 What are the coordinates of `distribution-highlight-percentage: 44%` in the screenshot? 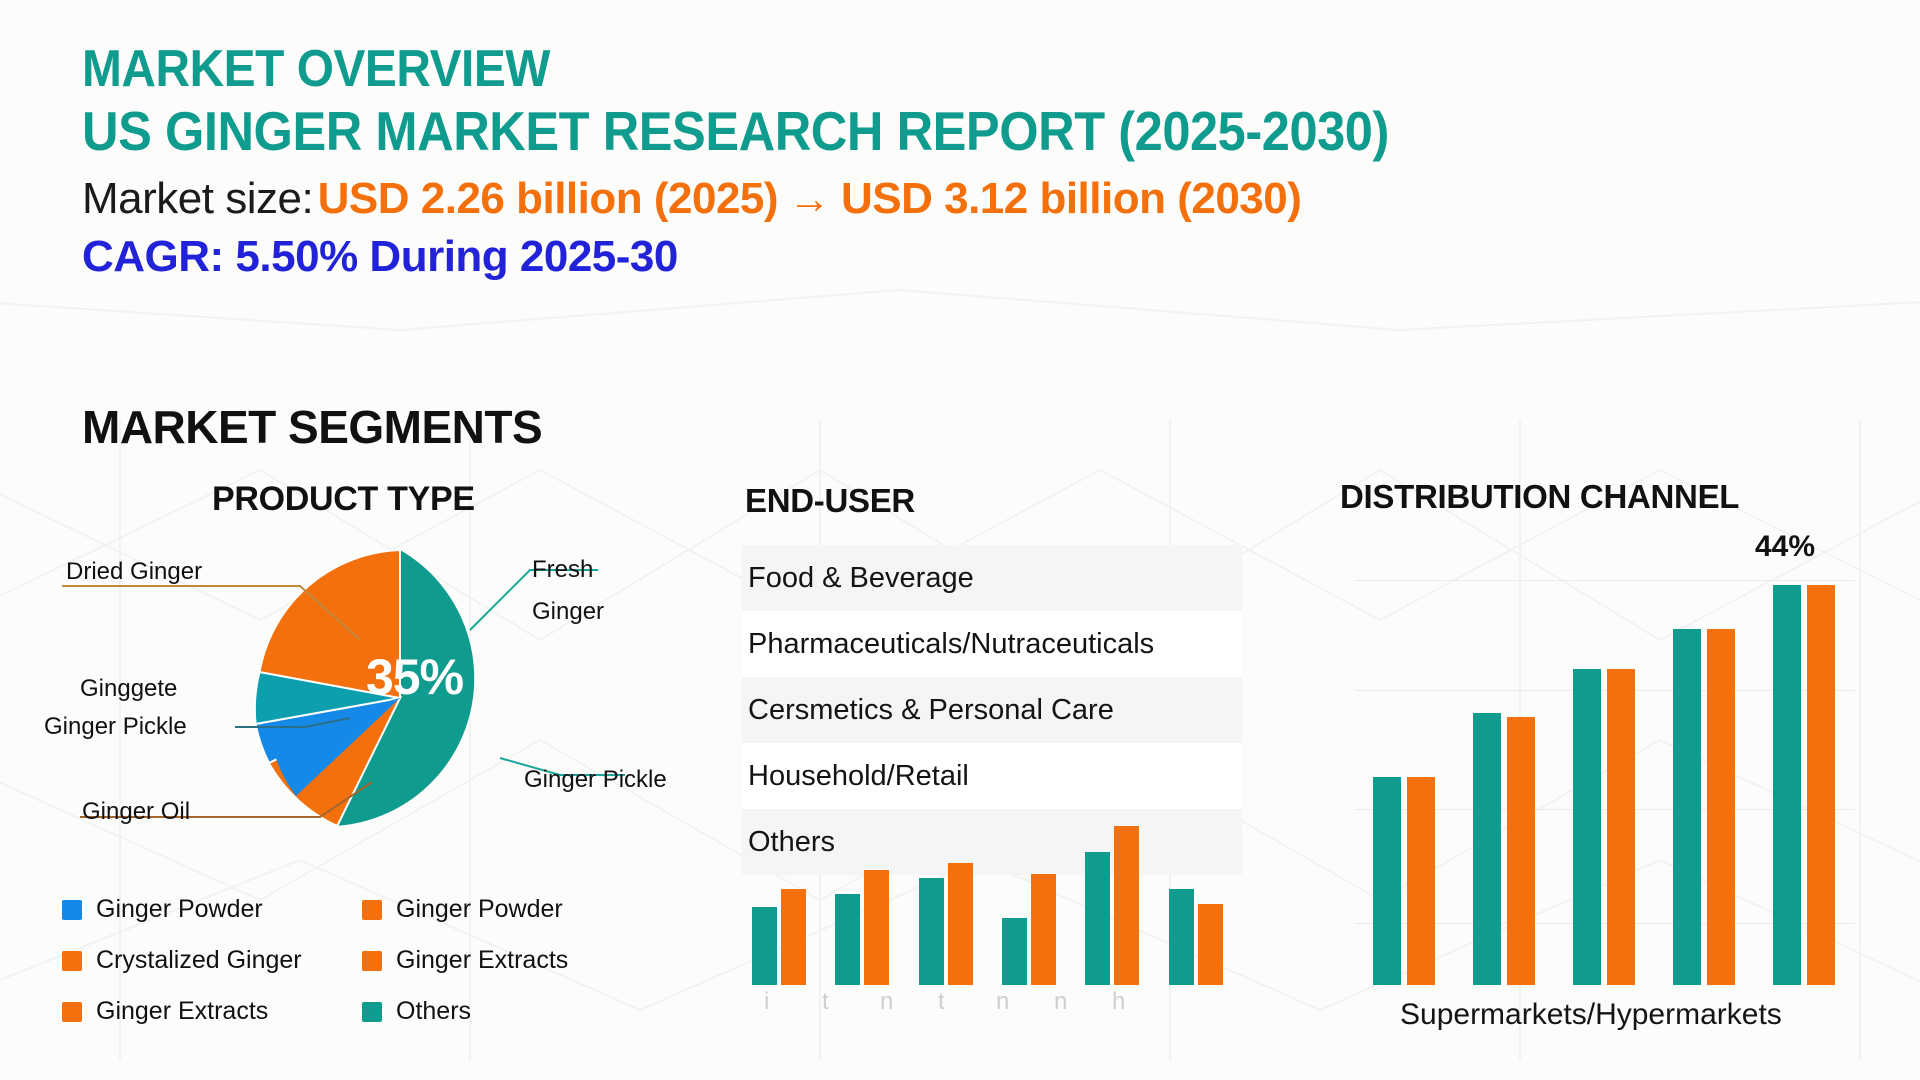 It's located at (1785, 546).